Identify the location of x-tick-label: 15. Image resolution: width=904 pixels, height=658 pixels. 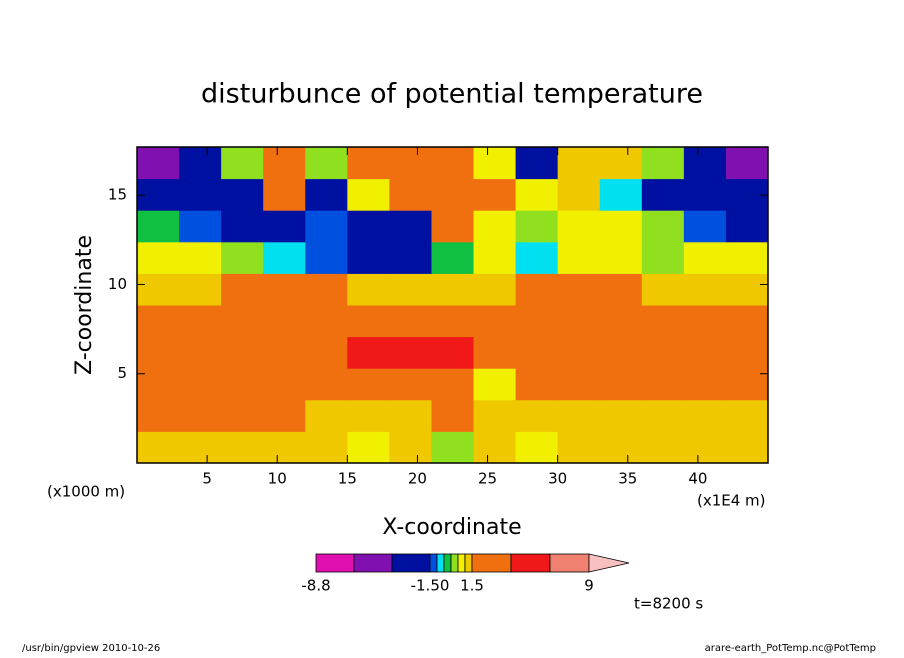
(347, 479).